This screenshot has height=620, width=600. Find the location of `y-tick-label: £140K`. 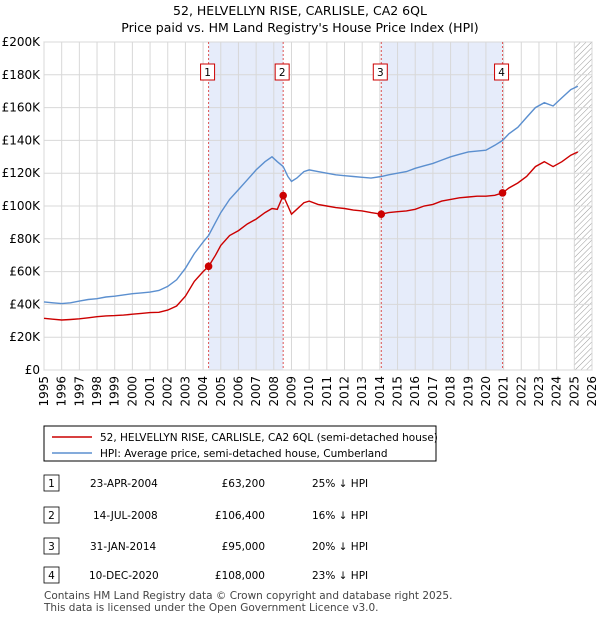

y-tick-label: £140K is located at coordinates (22, 140).